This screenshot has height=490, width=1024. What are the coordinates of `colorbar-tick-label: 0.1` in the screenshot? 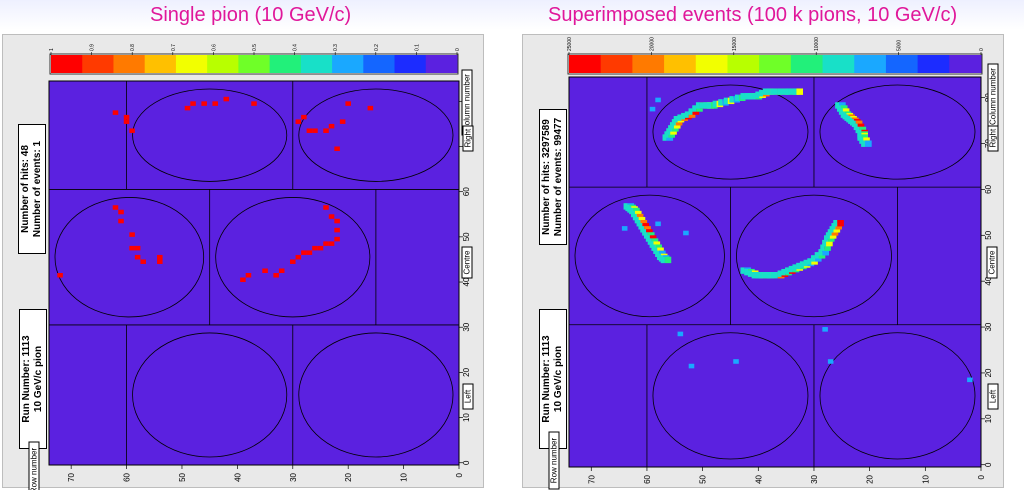 It's located at (417, 47).